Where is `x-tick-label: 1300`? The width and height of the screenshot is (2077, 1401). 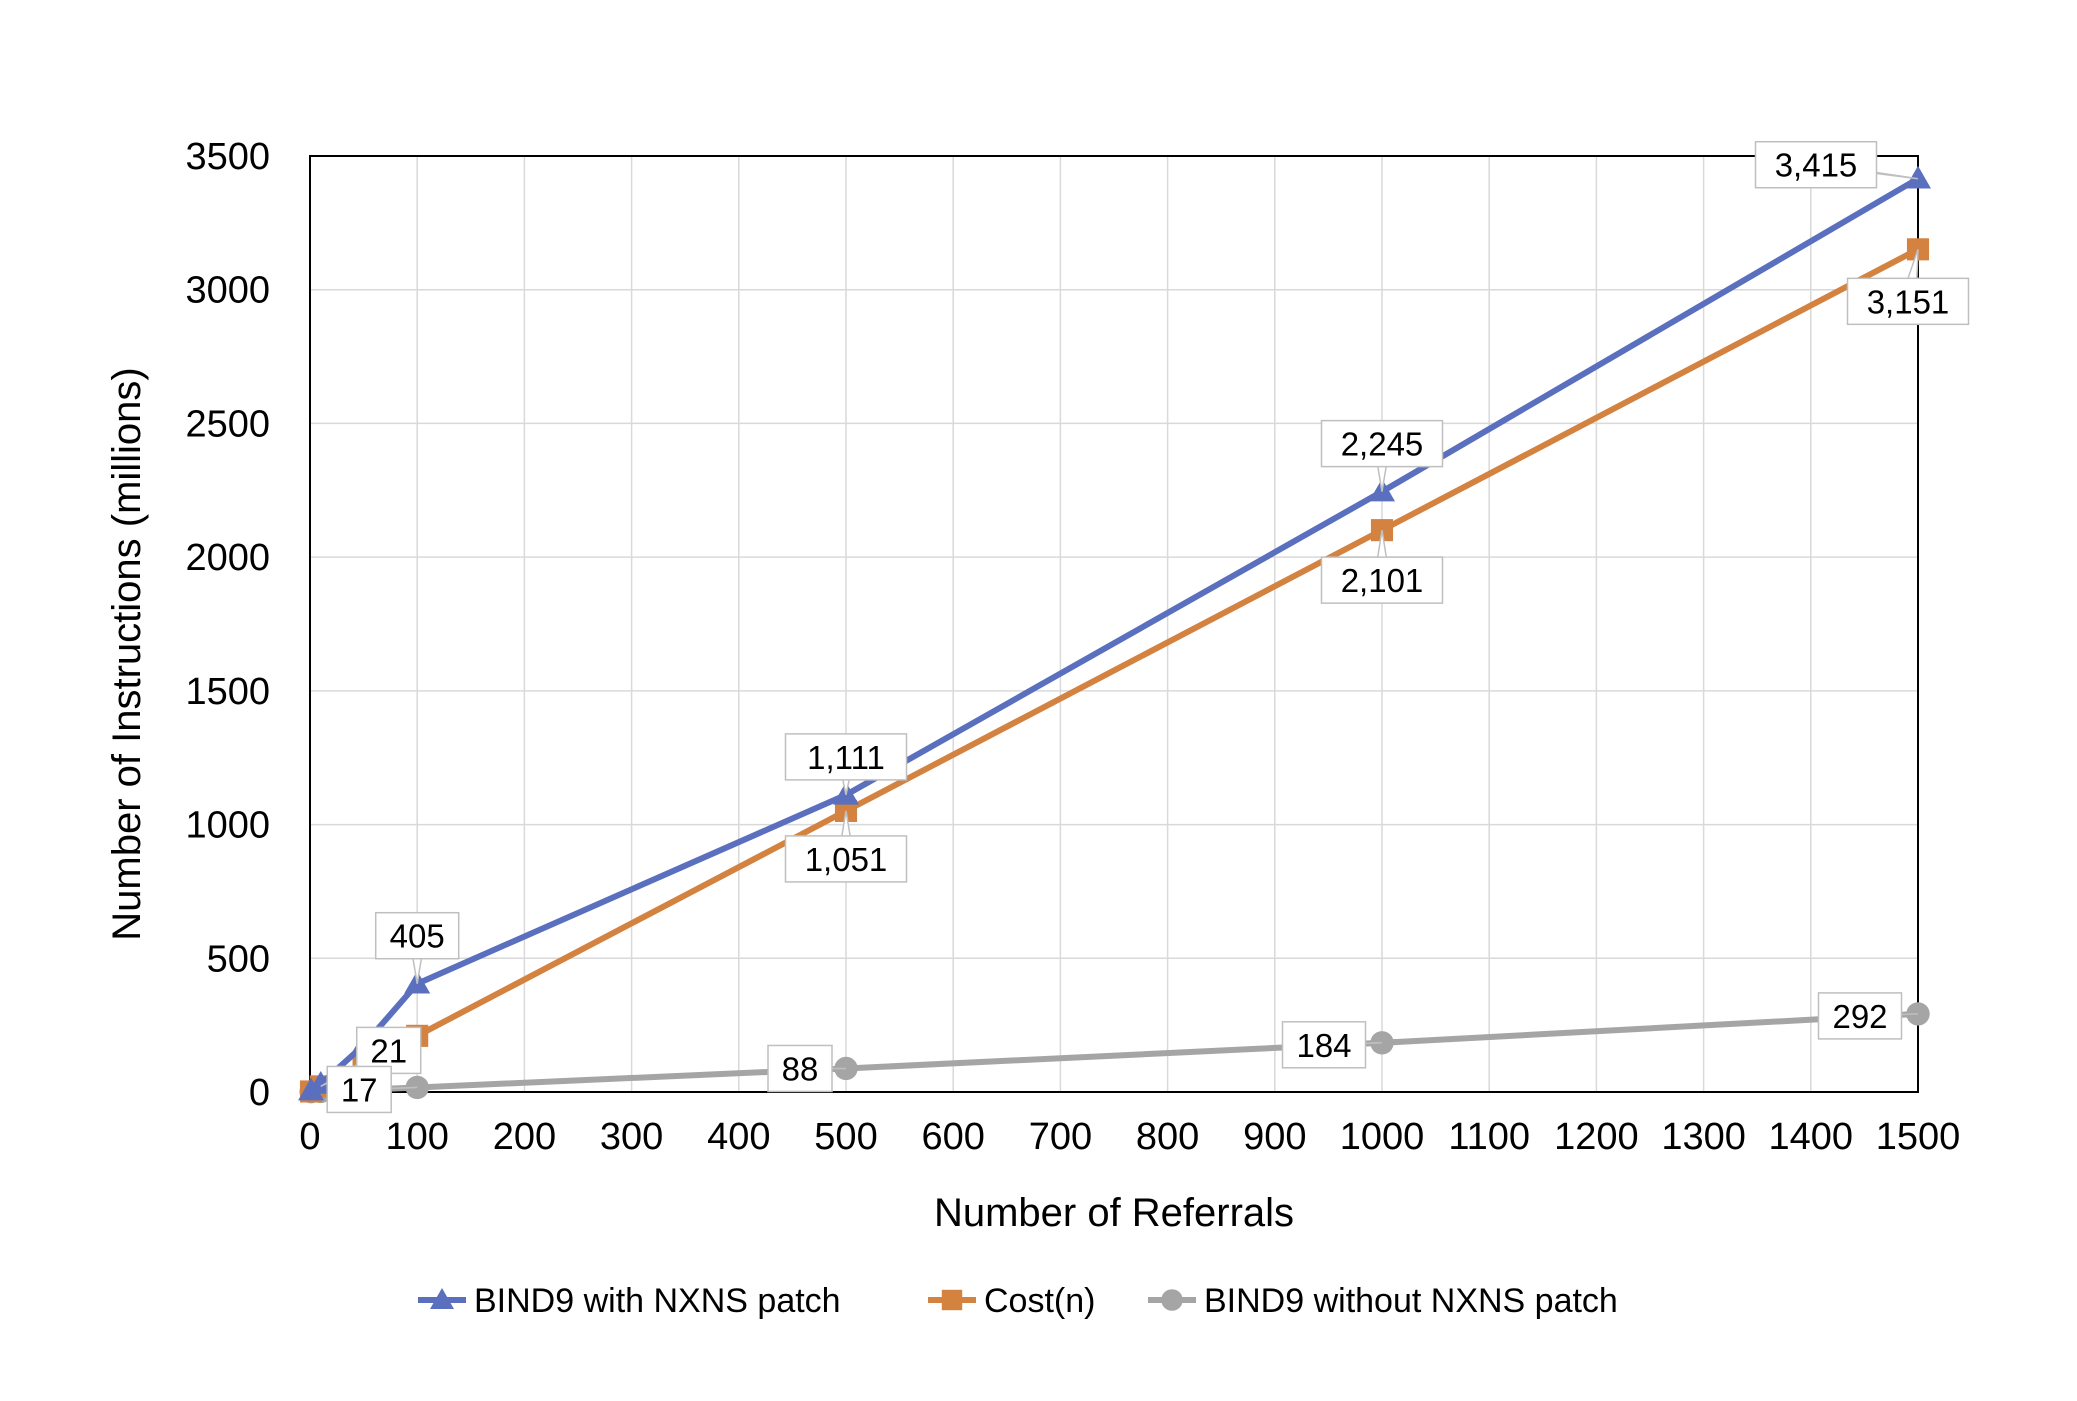 x-tick-label: 1300 is located at coordinates (1703, 1137).